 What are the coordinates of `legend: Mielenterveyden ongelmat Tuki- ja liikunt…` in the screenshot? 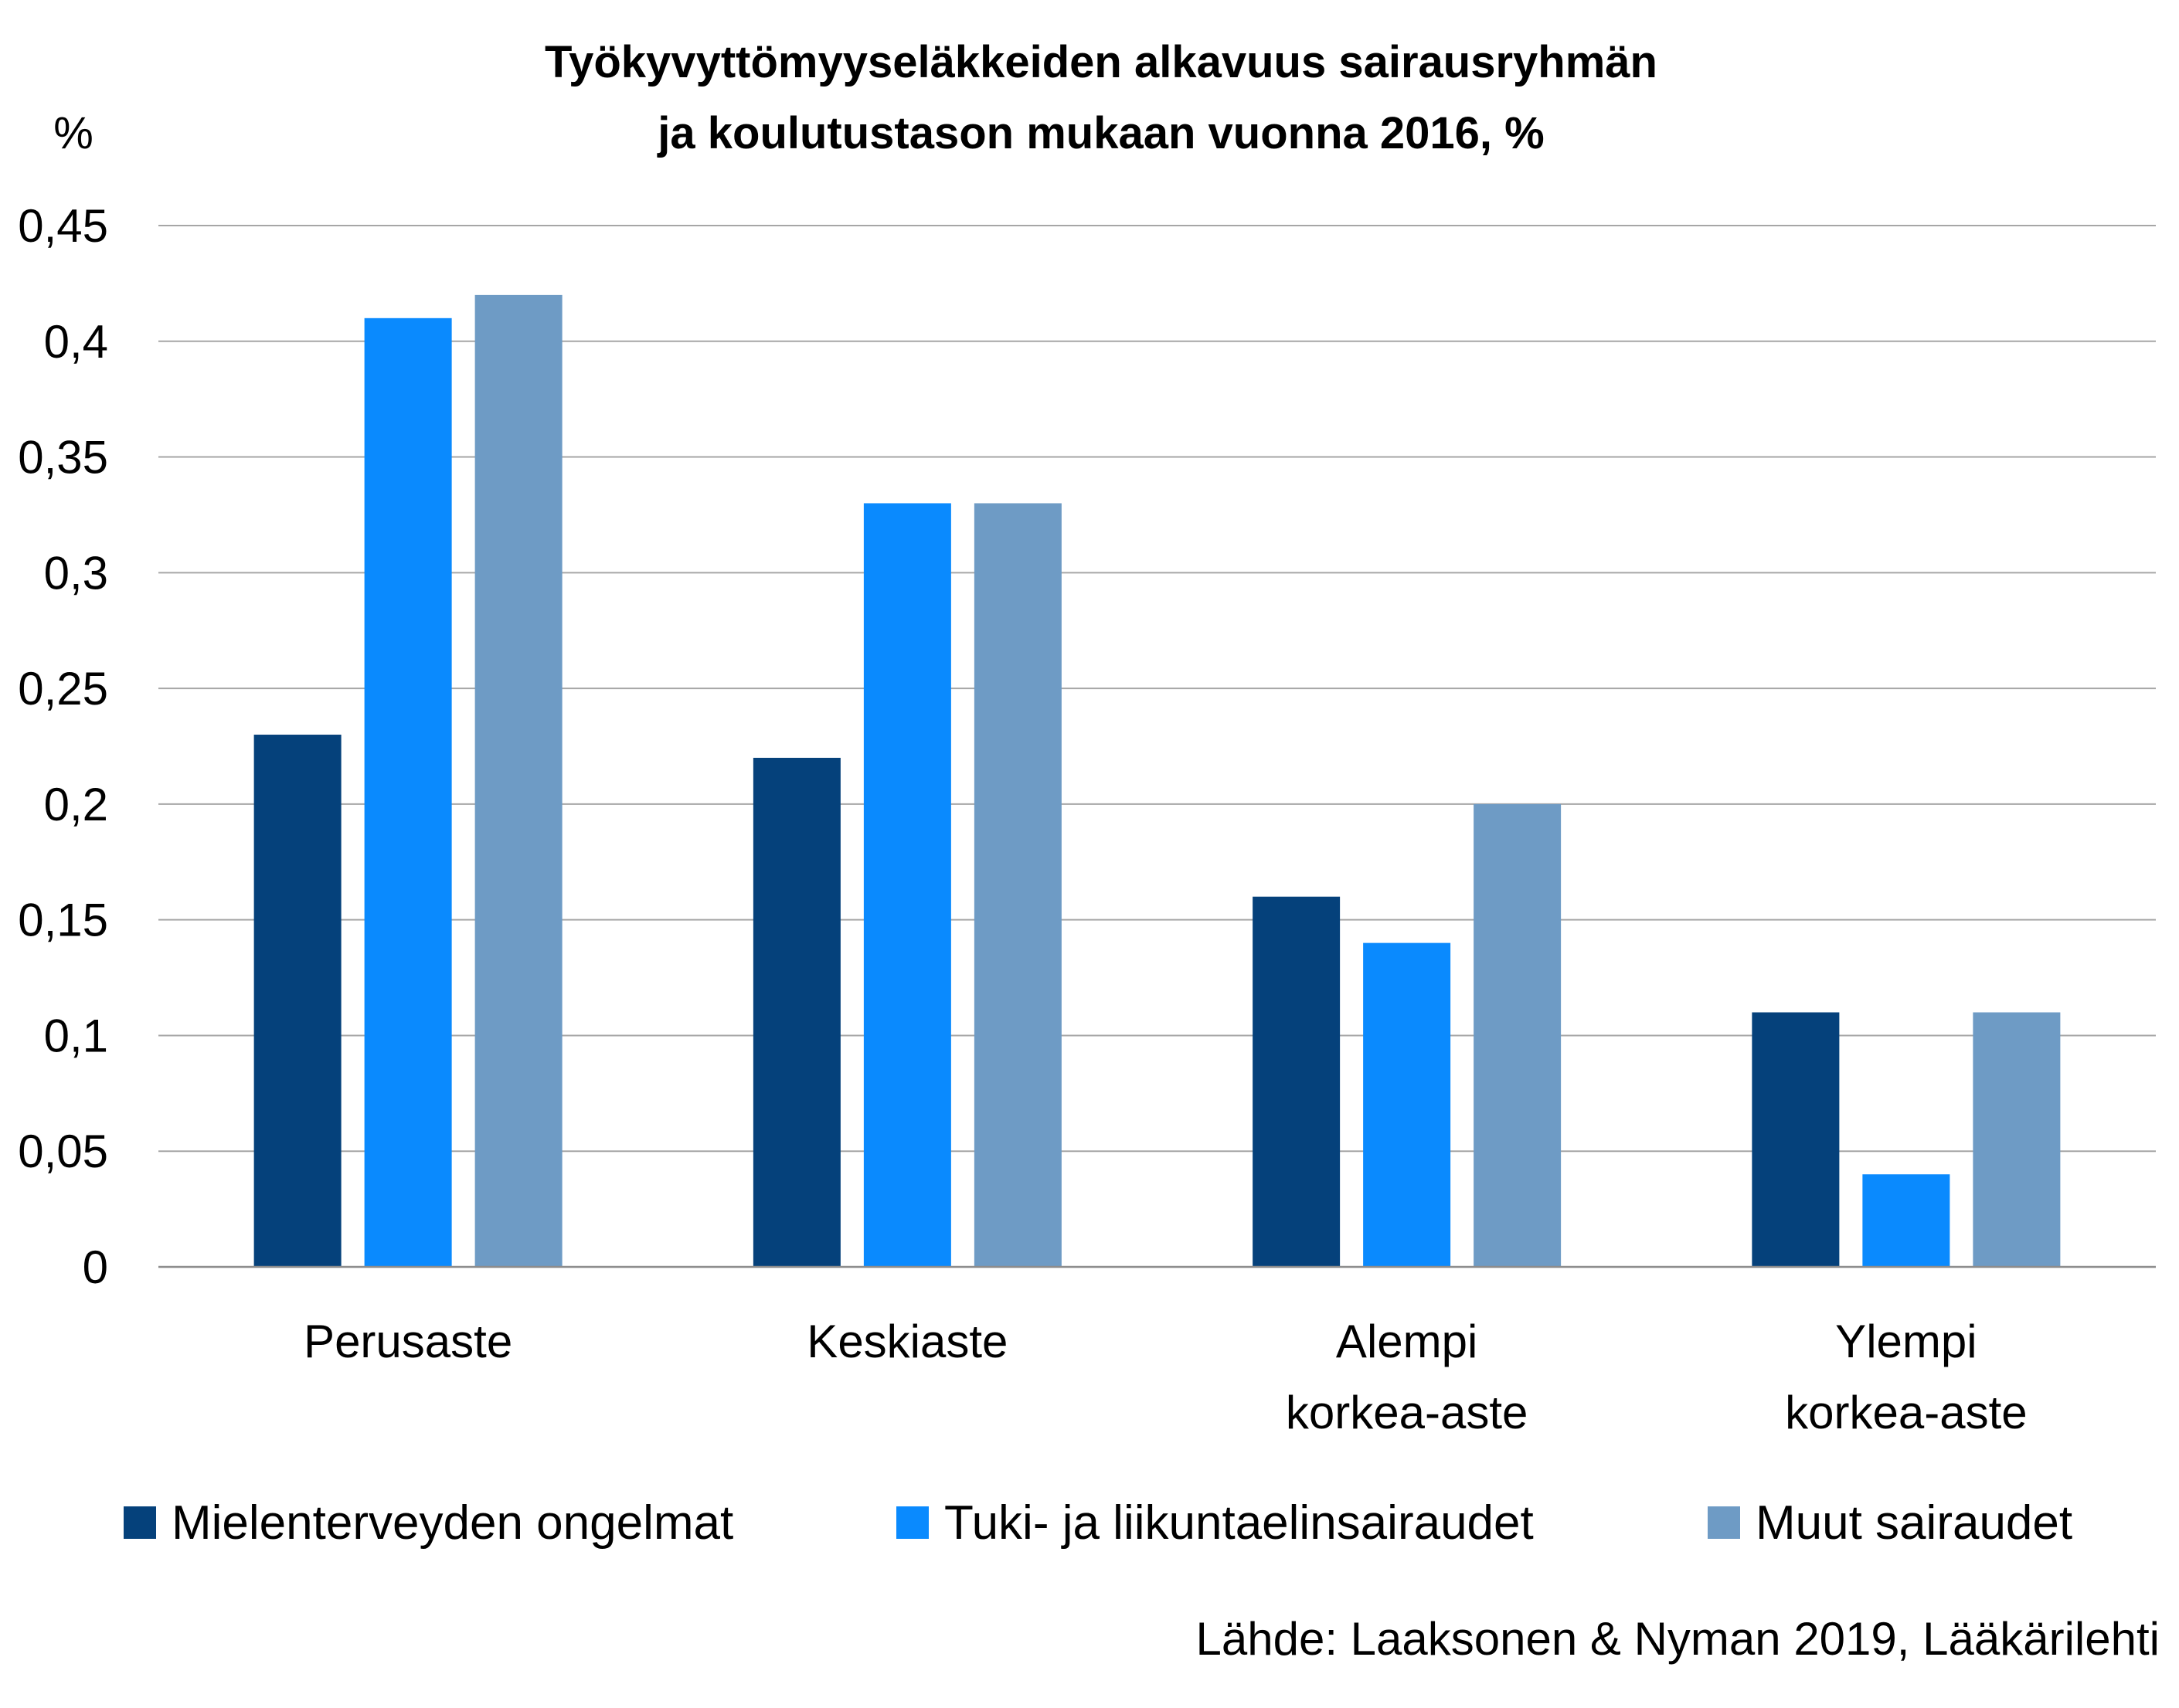 It's located at (1098, 1523).